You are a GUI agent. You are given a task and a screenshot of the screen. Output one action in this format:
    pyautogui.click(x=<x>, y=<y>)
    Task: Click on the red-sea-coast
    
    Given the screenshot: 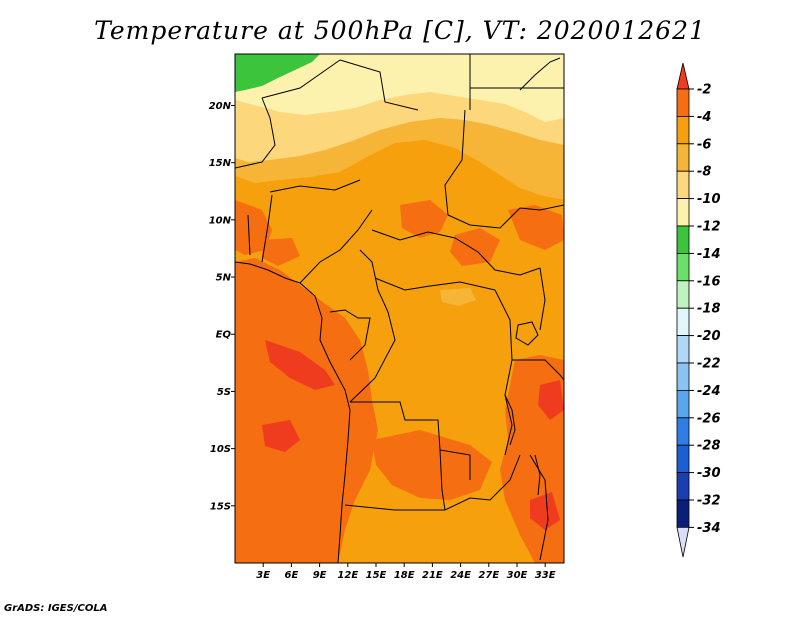 What is the action you would take?
    pyautogui.click(x=540, y=74)
    